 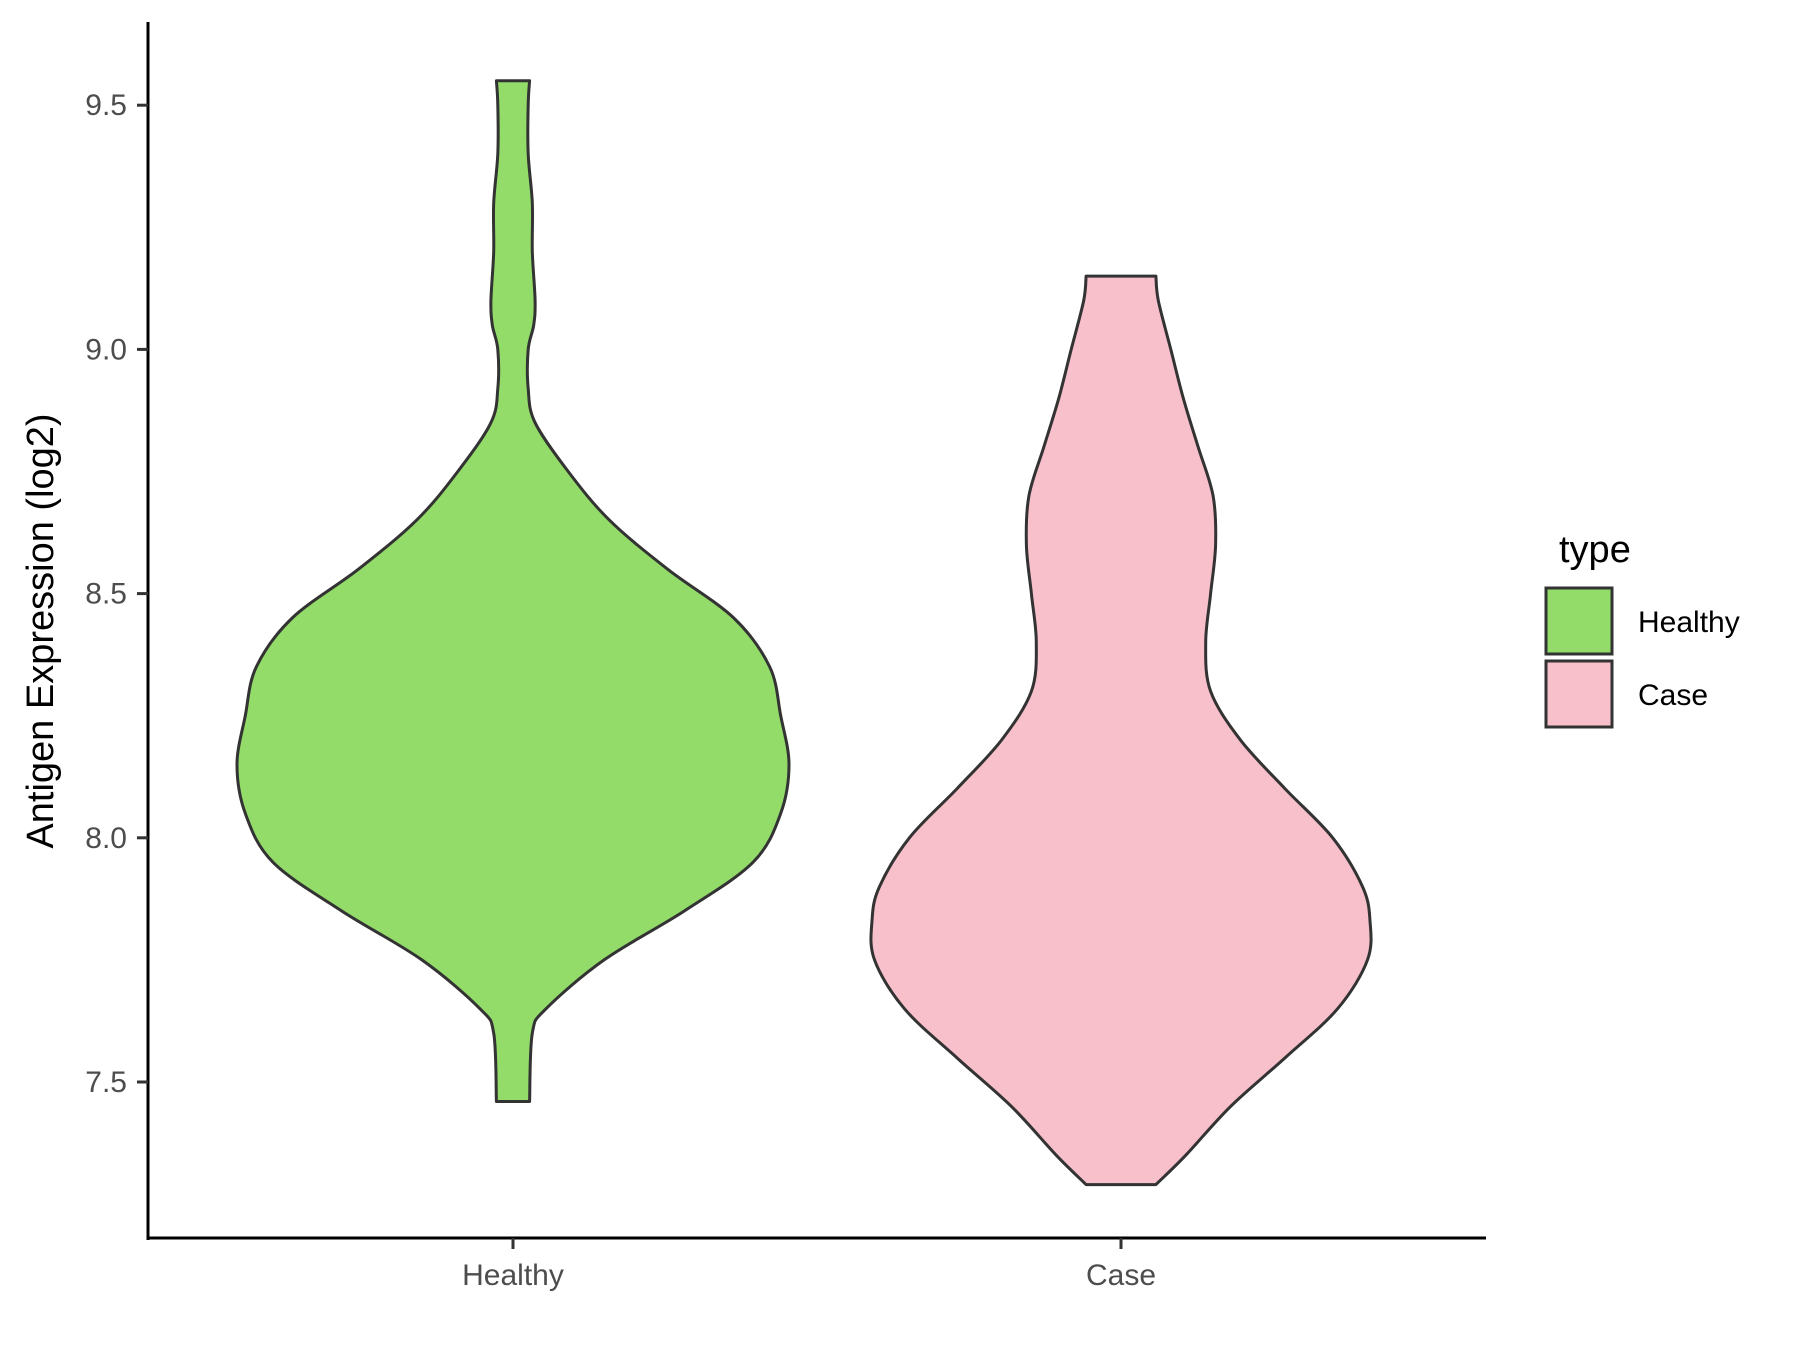 I want to click on legend: type Healthy Case, so click(x=1642, y=629).